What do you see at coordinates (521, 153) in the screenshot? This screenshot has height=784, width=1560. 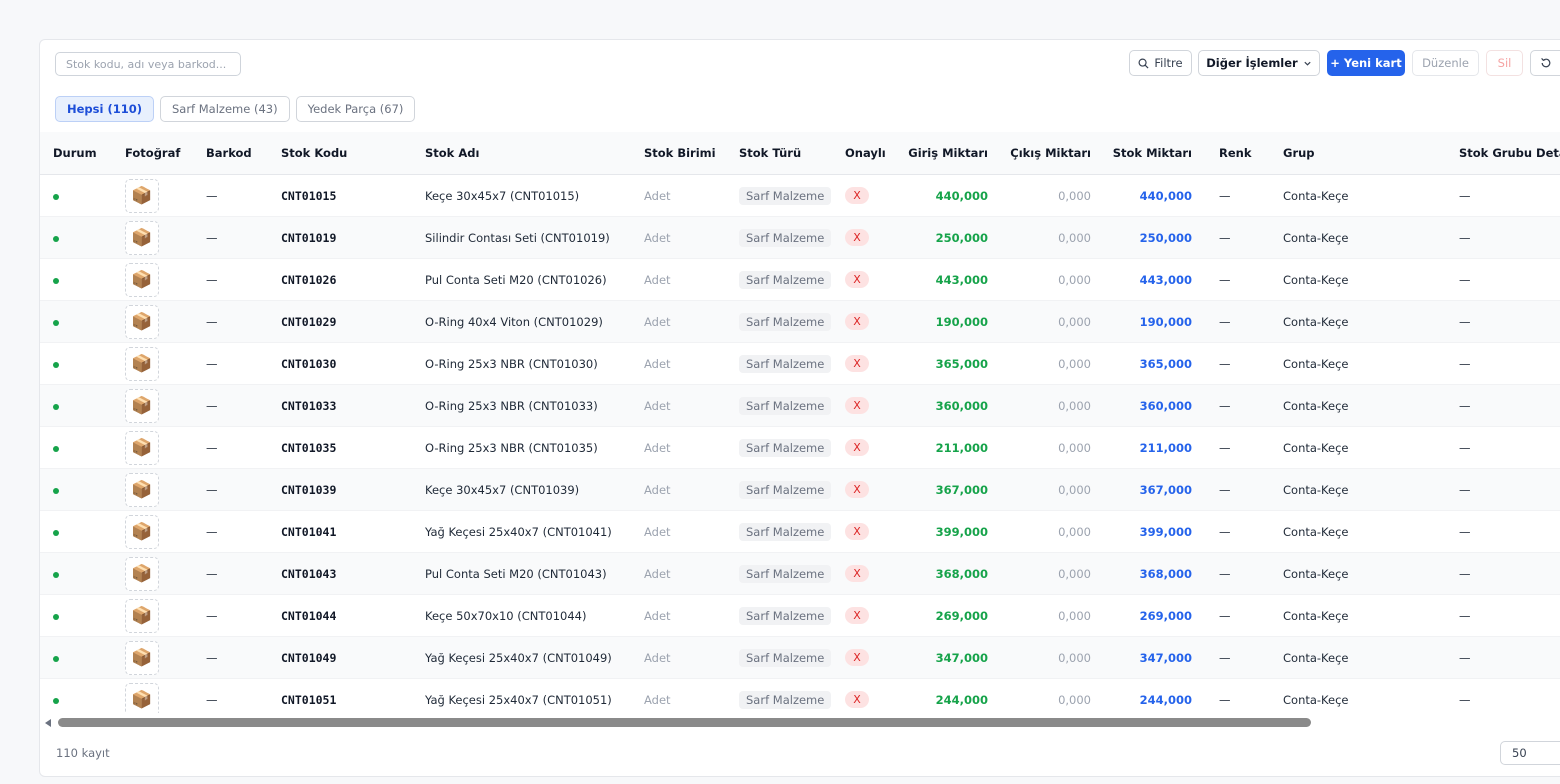 I see `column-header: Stok Adı` at bounding box center [521, 153].